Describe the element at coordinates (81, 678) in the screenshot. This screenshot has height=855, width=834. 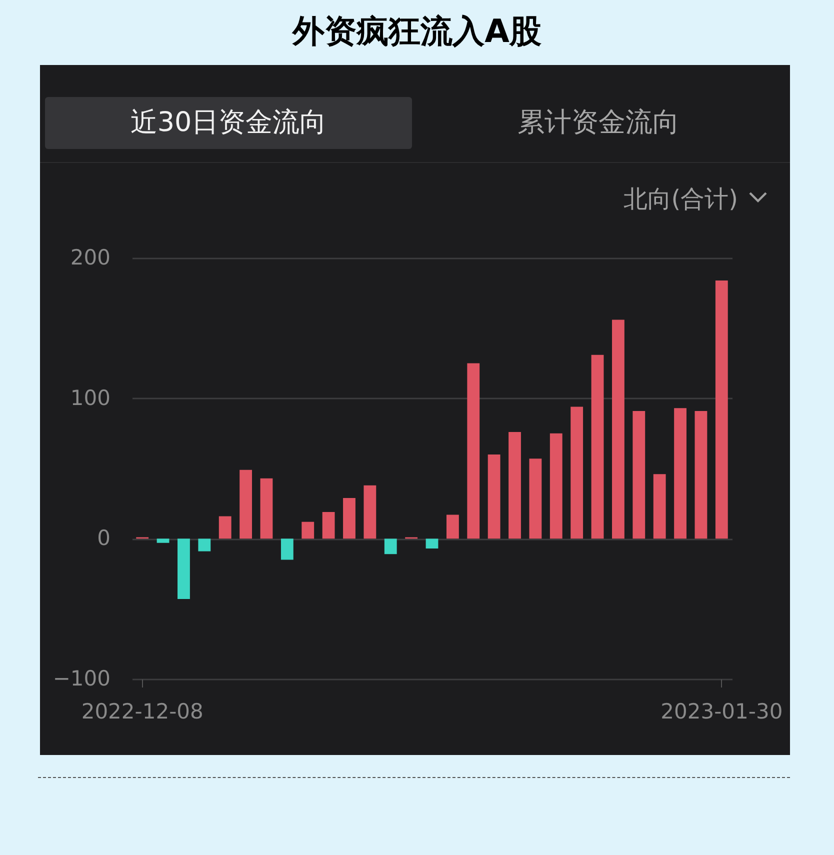
I see `y-tick-label: −100` at that location.